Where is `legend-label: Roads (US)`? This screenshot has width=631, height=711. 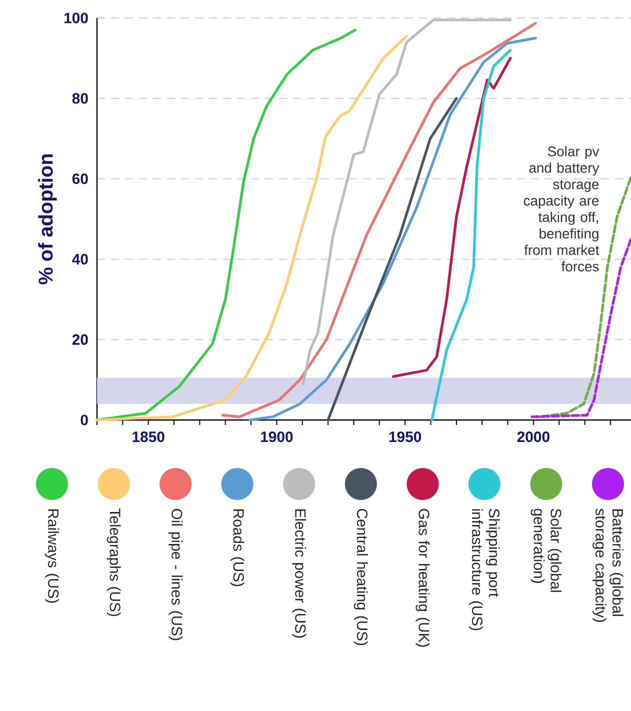
legend-label: Roads (US) is located at coordinates (237, 547).